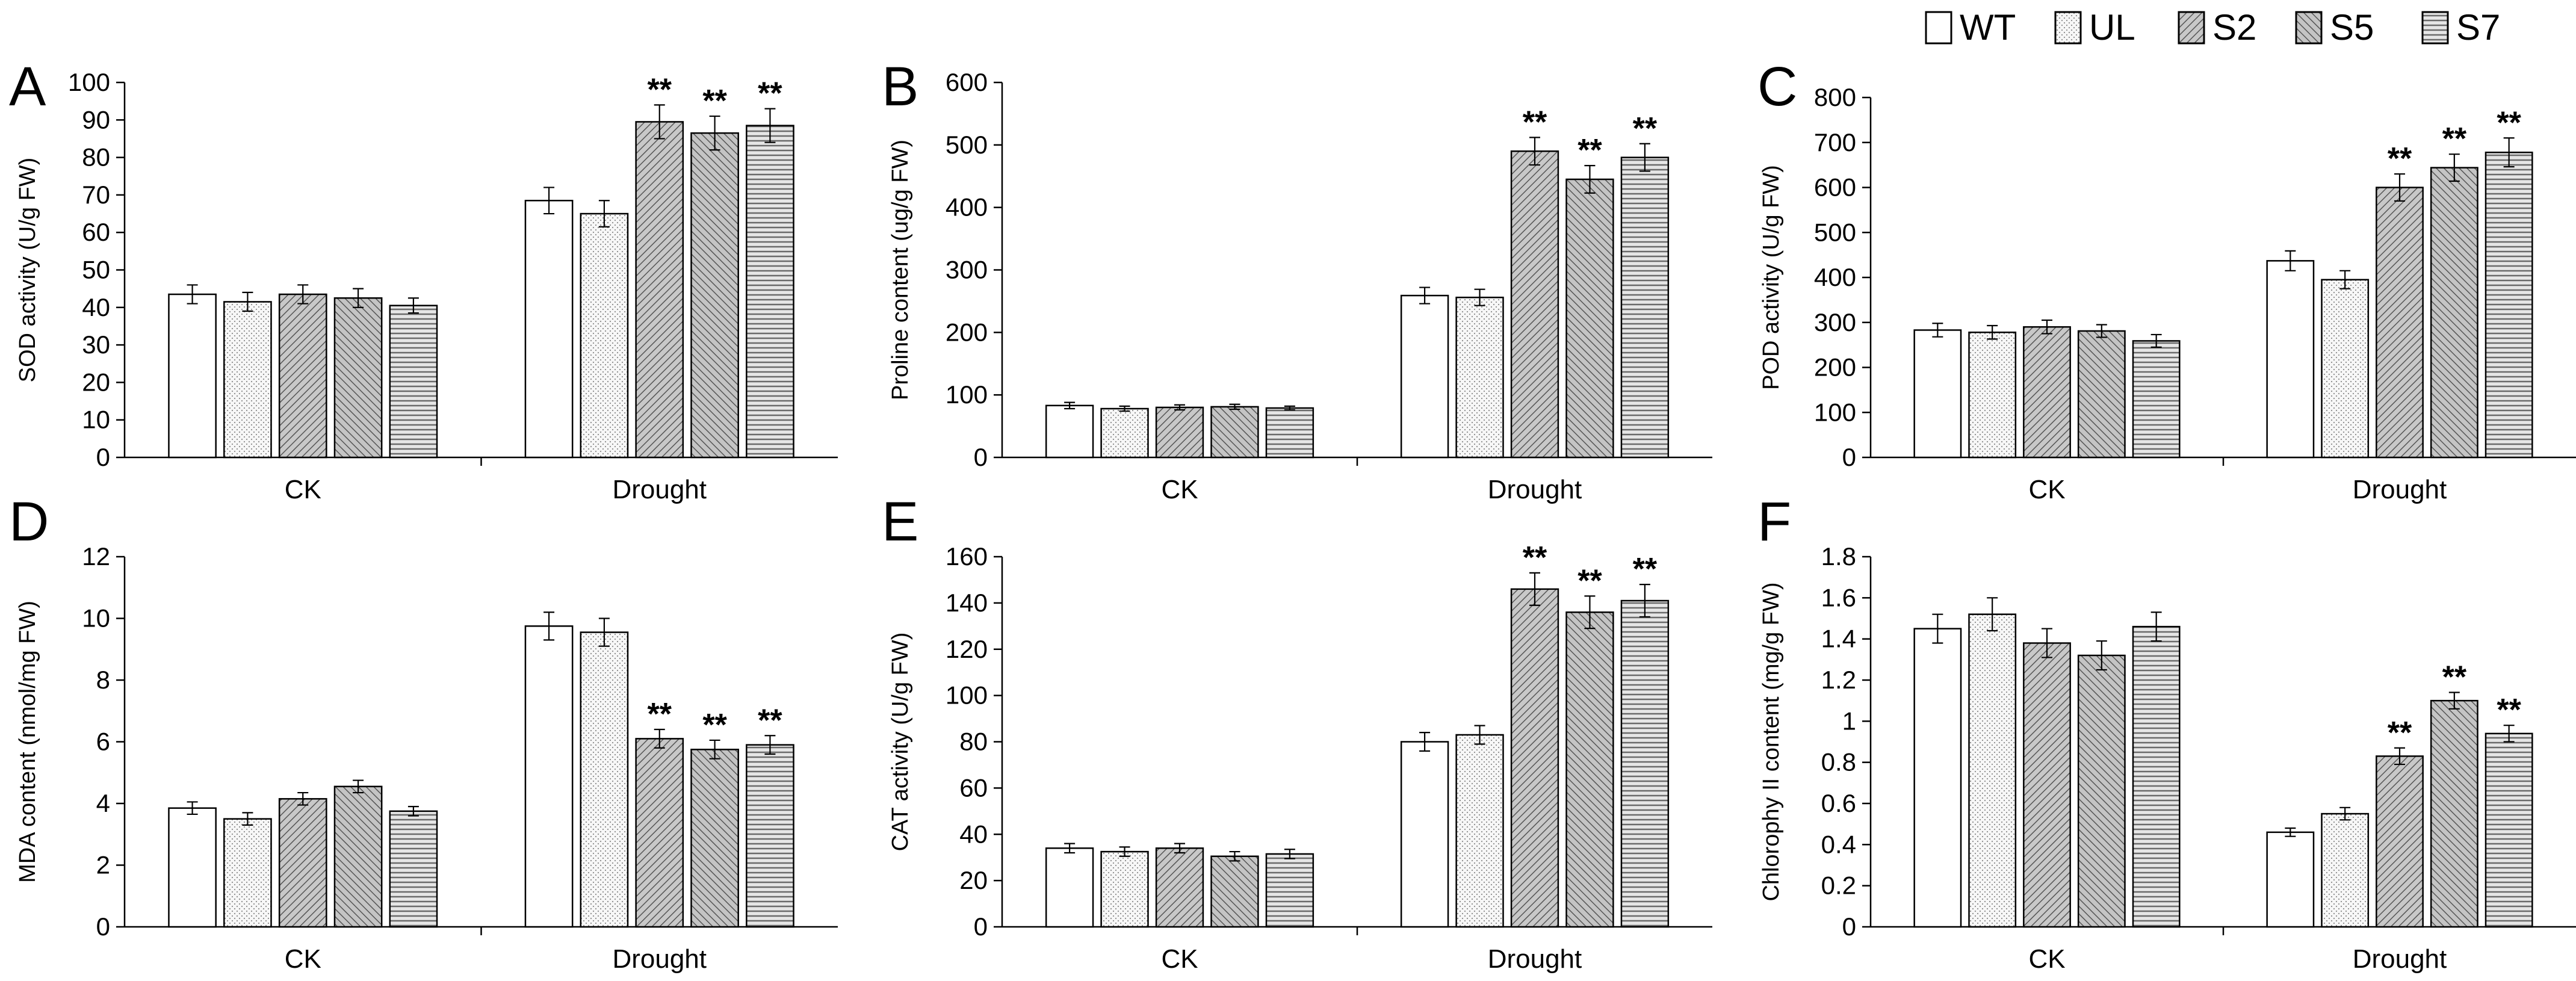 The image size is (2576, 981). What do you see at coordinates (2478, 27) in the screenshot?
I see `legend-label: S7` at bounding box center [2478, 27].